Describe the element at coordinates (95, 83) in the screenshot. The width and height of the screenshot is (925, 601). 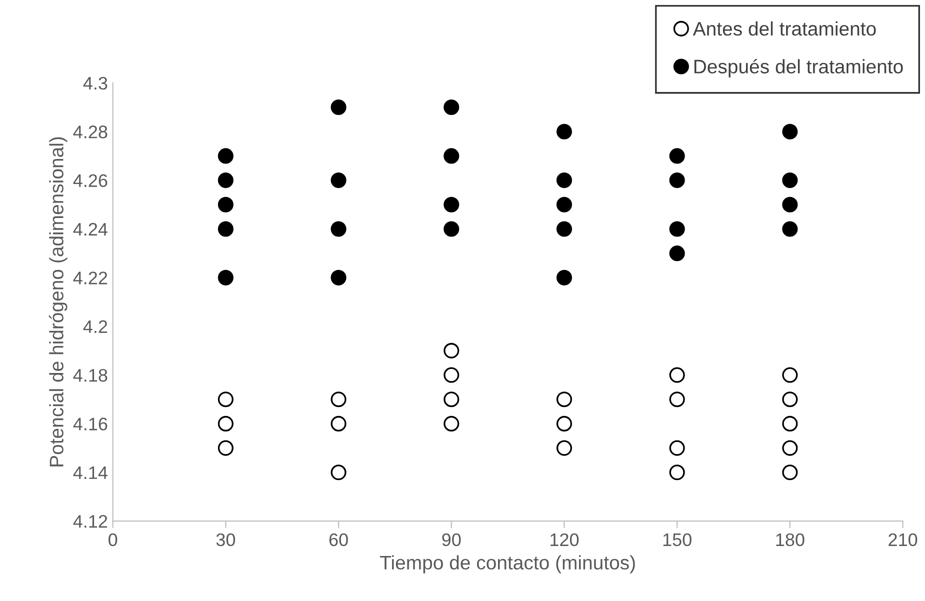
I see `y-tick-label: 4.3` at that location.